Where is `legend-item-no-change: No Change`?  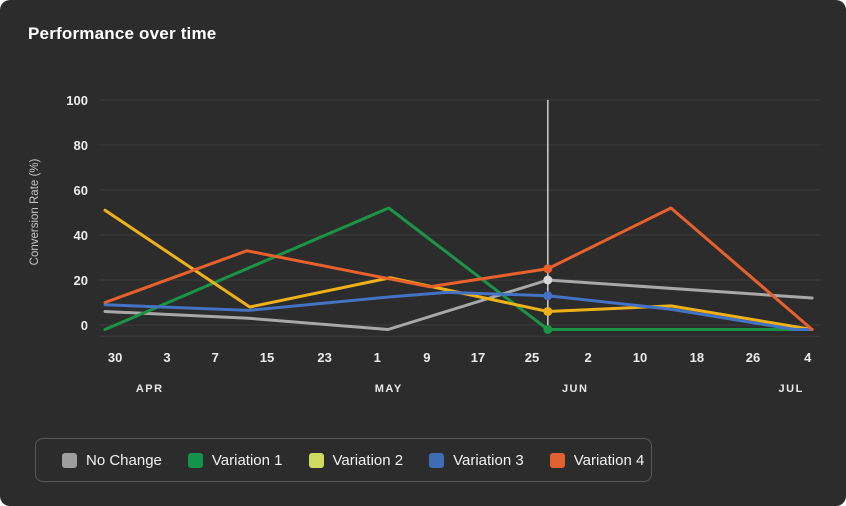
legend-item-no-change: No Change is located at coordinates (112, 460).